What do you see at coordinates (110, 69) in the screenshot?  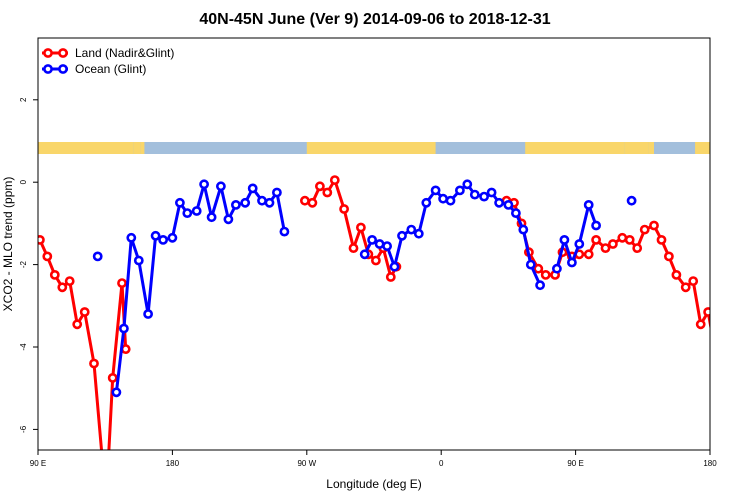 I see `legend-label: Ocean (Glint)` at bounding box center [110, 69].